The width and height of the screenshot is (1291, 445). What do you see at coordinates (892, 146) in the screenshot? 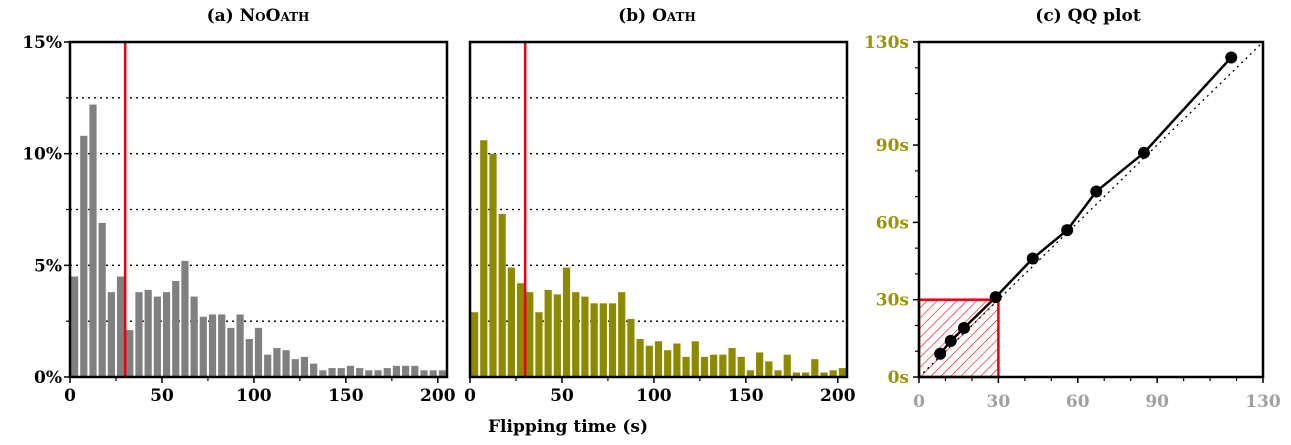
I see `chart-c-y-tick-label: 90s` at bounding box center [892, 146].